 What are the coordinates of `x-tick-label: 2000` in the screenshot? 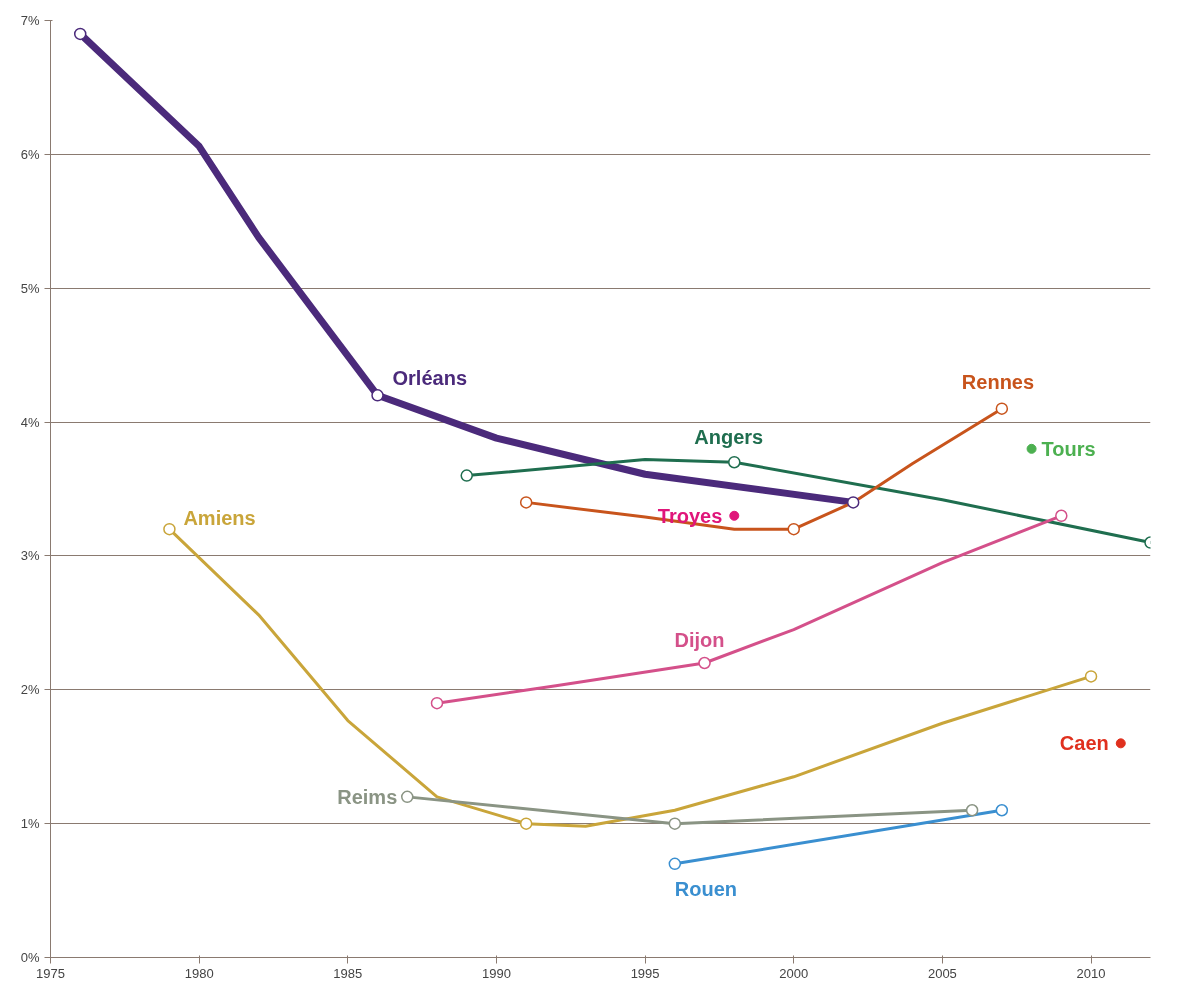 It's located at (794, 973).